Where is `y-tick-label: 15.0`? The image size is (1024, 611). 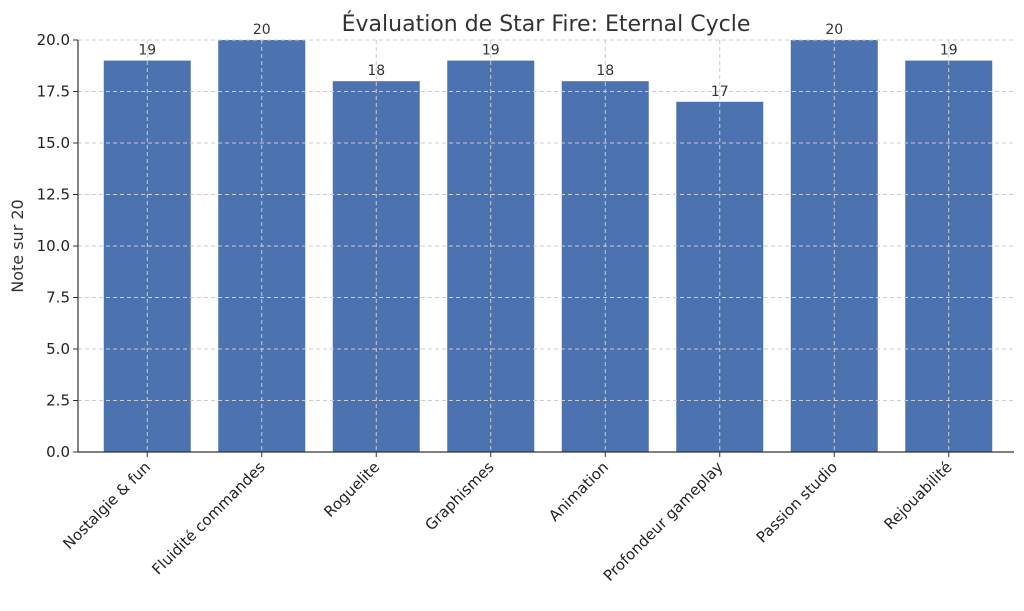 y-tick-label: 15.0 is located at coordinates (53, 143).